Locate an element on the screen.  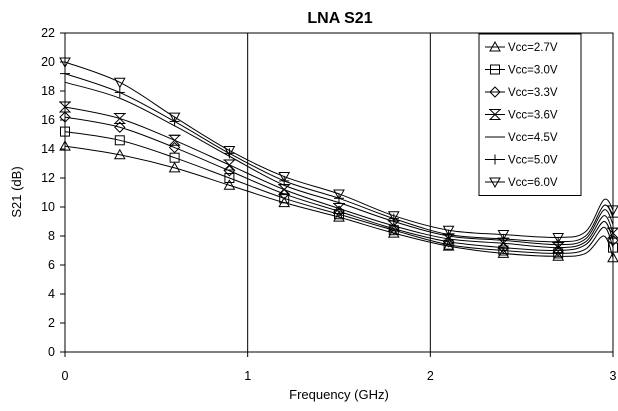
legend-label: Vcc=3.6V is located at coordinates (533, 116).